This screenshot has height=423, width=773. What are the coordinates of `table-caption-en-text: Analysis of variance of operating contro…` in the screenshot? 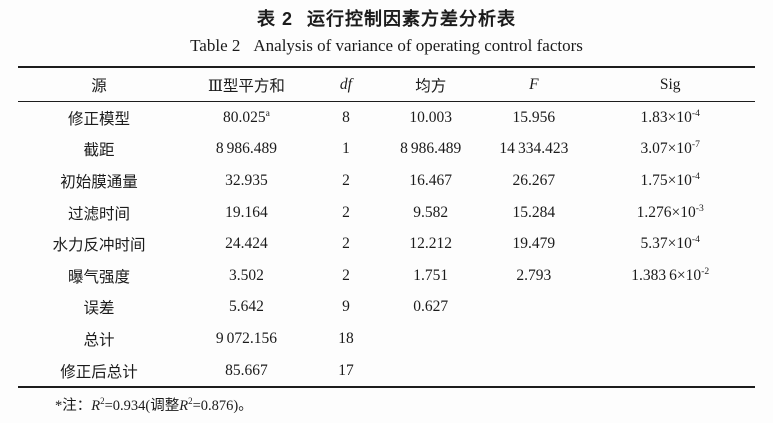 It's located at (418, 45).